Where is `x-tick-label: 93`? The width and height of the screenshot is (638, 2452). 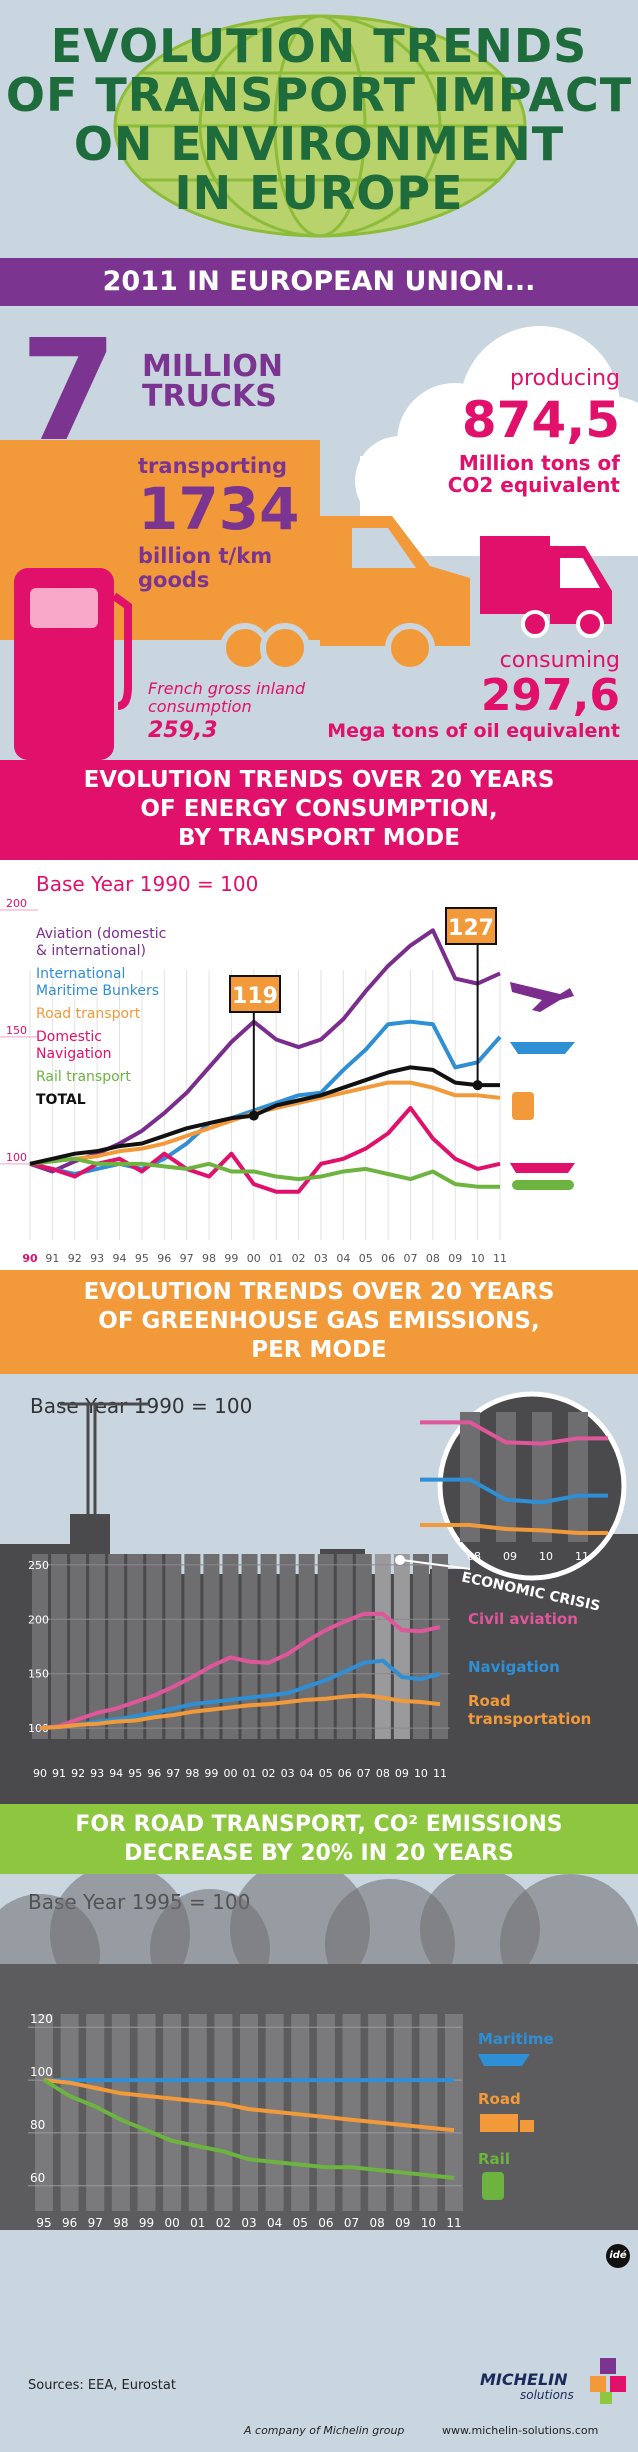
x-tick-label: 93 is located at coordinates (97, 1773).